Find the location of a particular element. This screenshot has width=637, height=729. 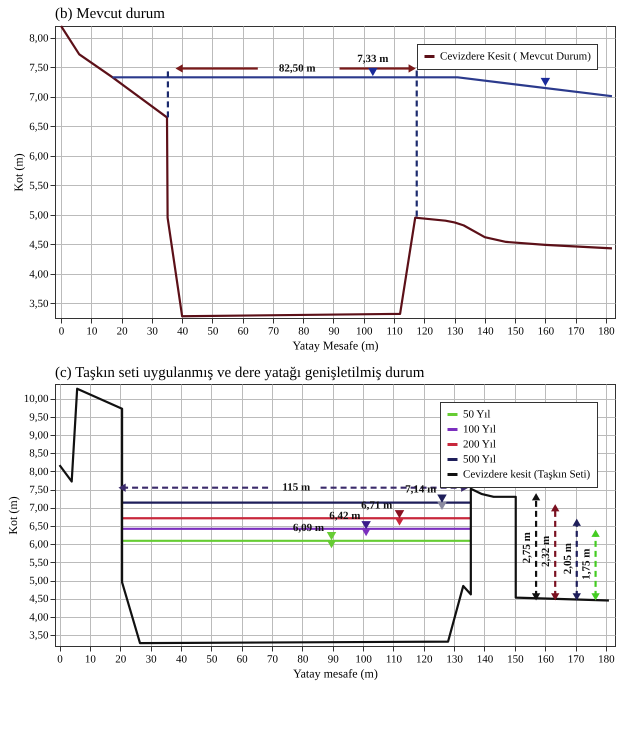

annotation: 1,75 m is located at coordinates (586, 564).